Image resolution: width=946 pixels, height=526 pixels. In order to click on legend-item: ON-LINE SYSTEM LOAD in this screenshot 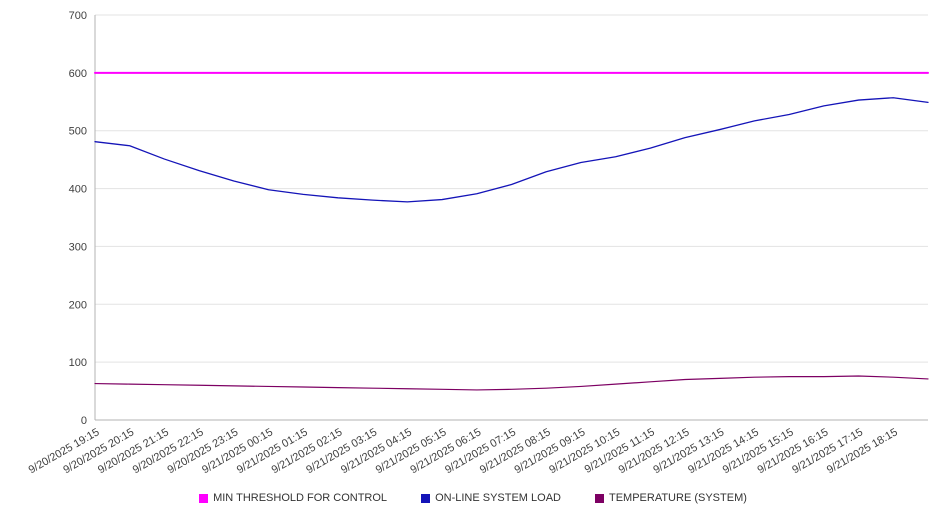, I will do `click(491, 498)`.